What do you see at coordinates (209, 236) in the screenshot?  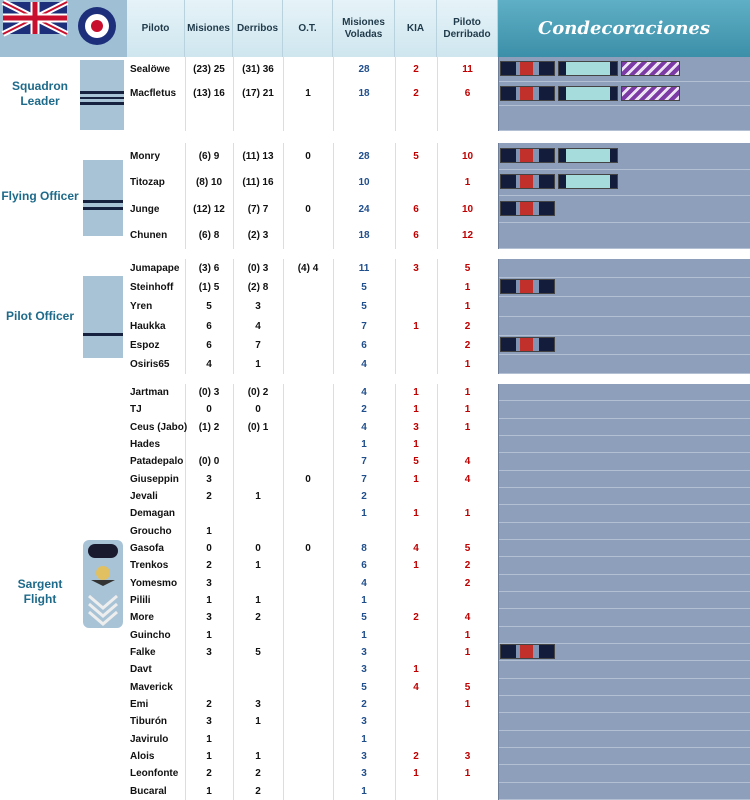 I see `stat-cell: (6) 8` at bounding box center [209, 236].